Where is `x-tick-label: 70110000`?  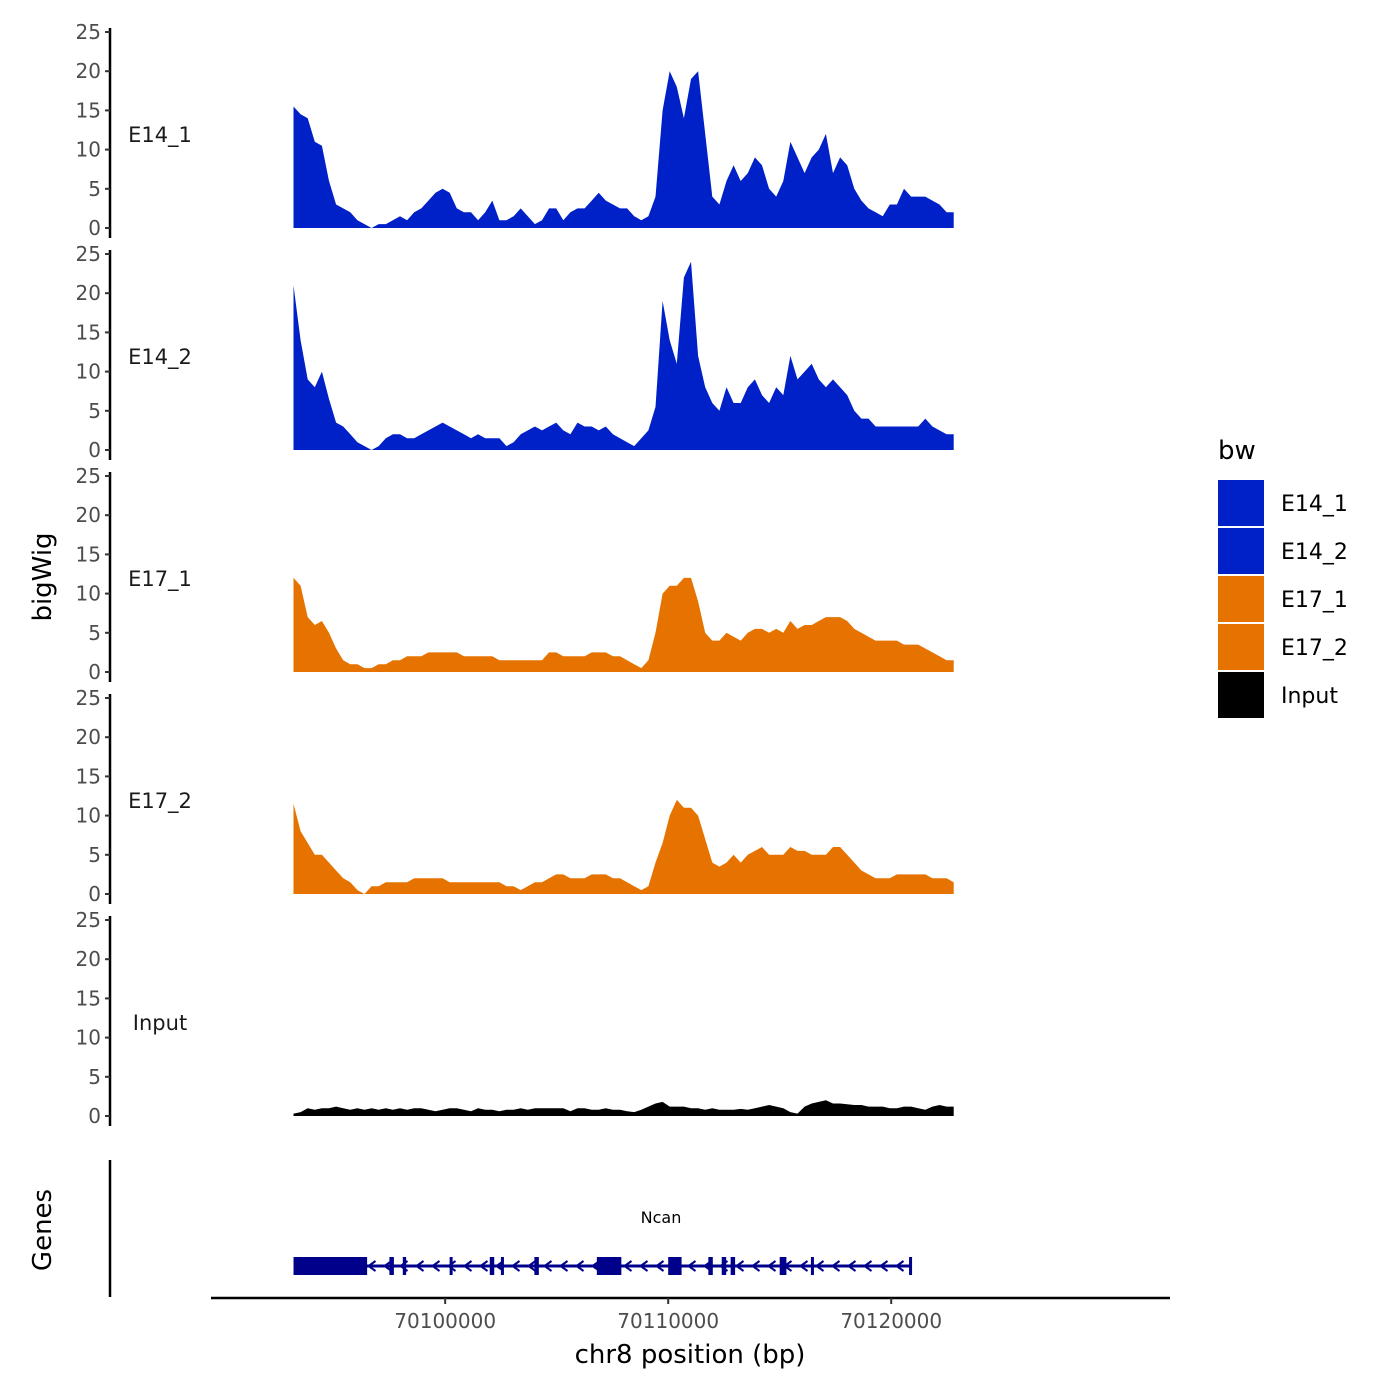
x-tick-label: 70110000 is located at coordinates (668, 1321).